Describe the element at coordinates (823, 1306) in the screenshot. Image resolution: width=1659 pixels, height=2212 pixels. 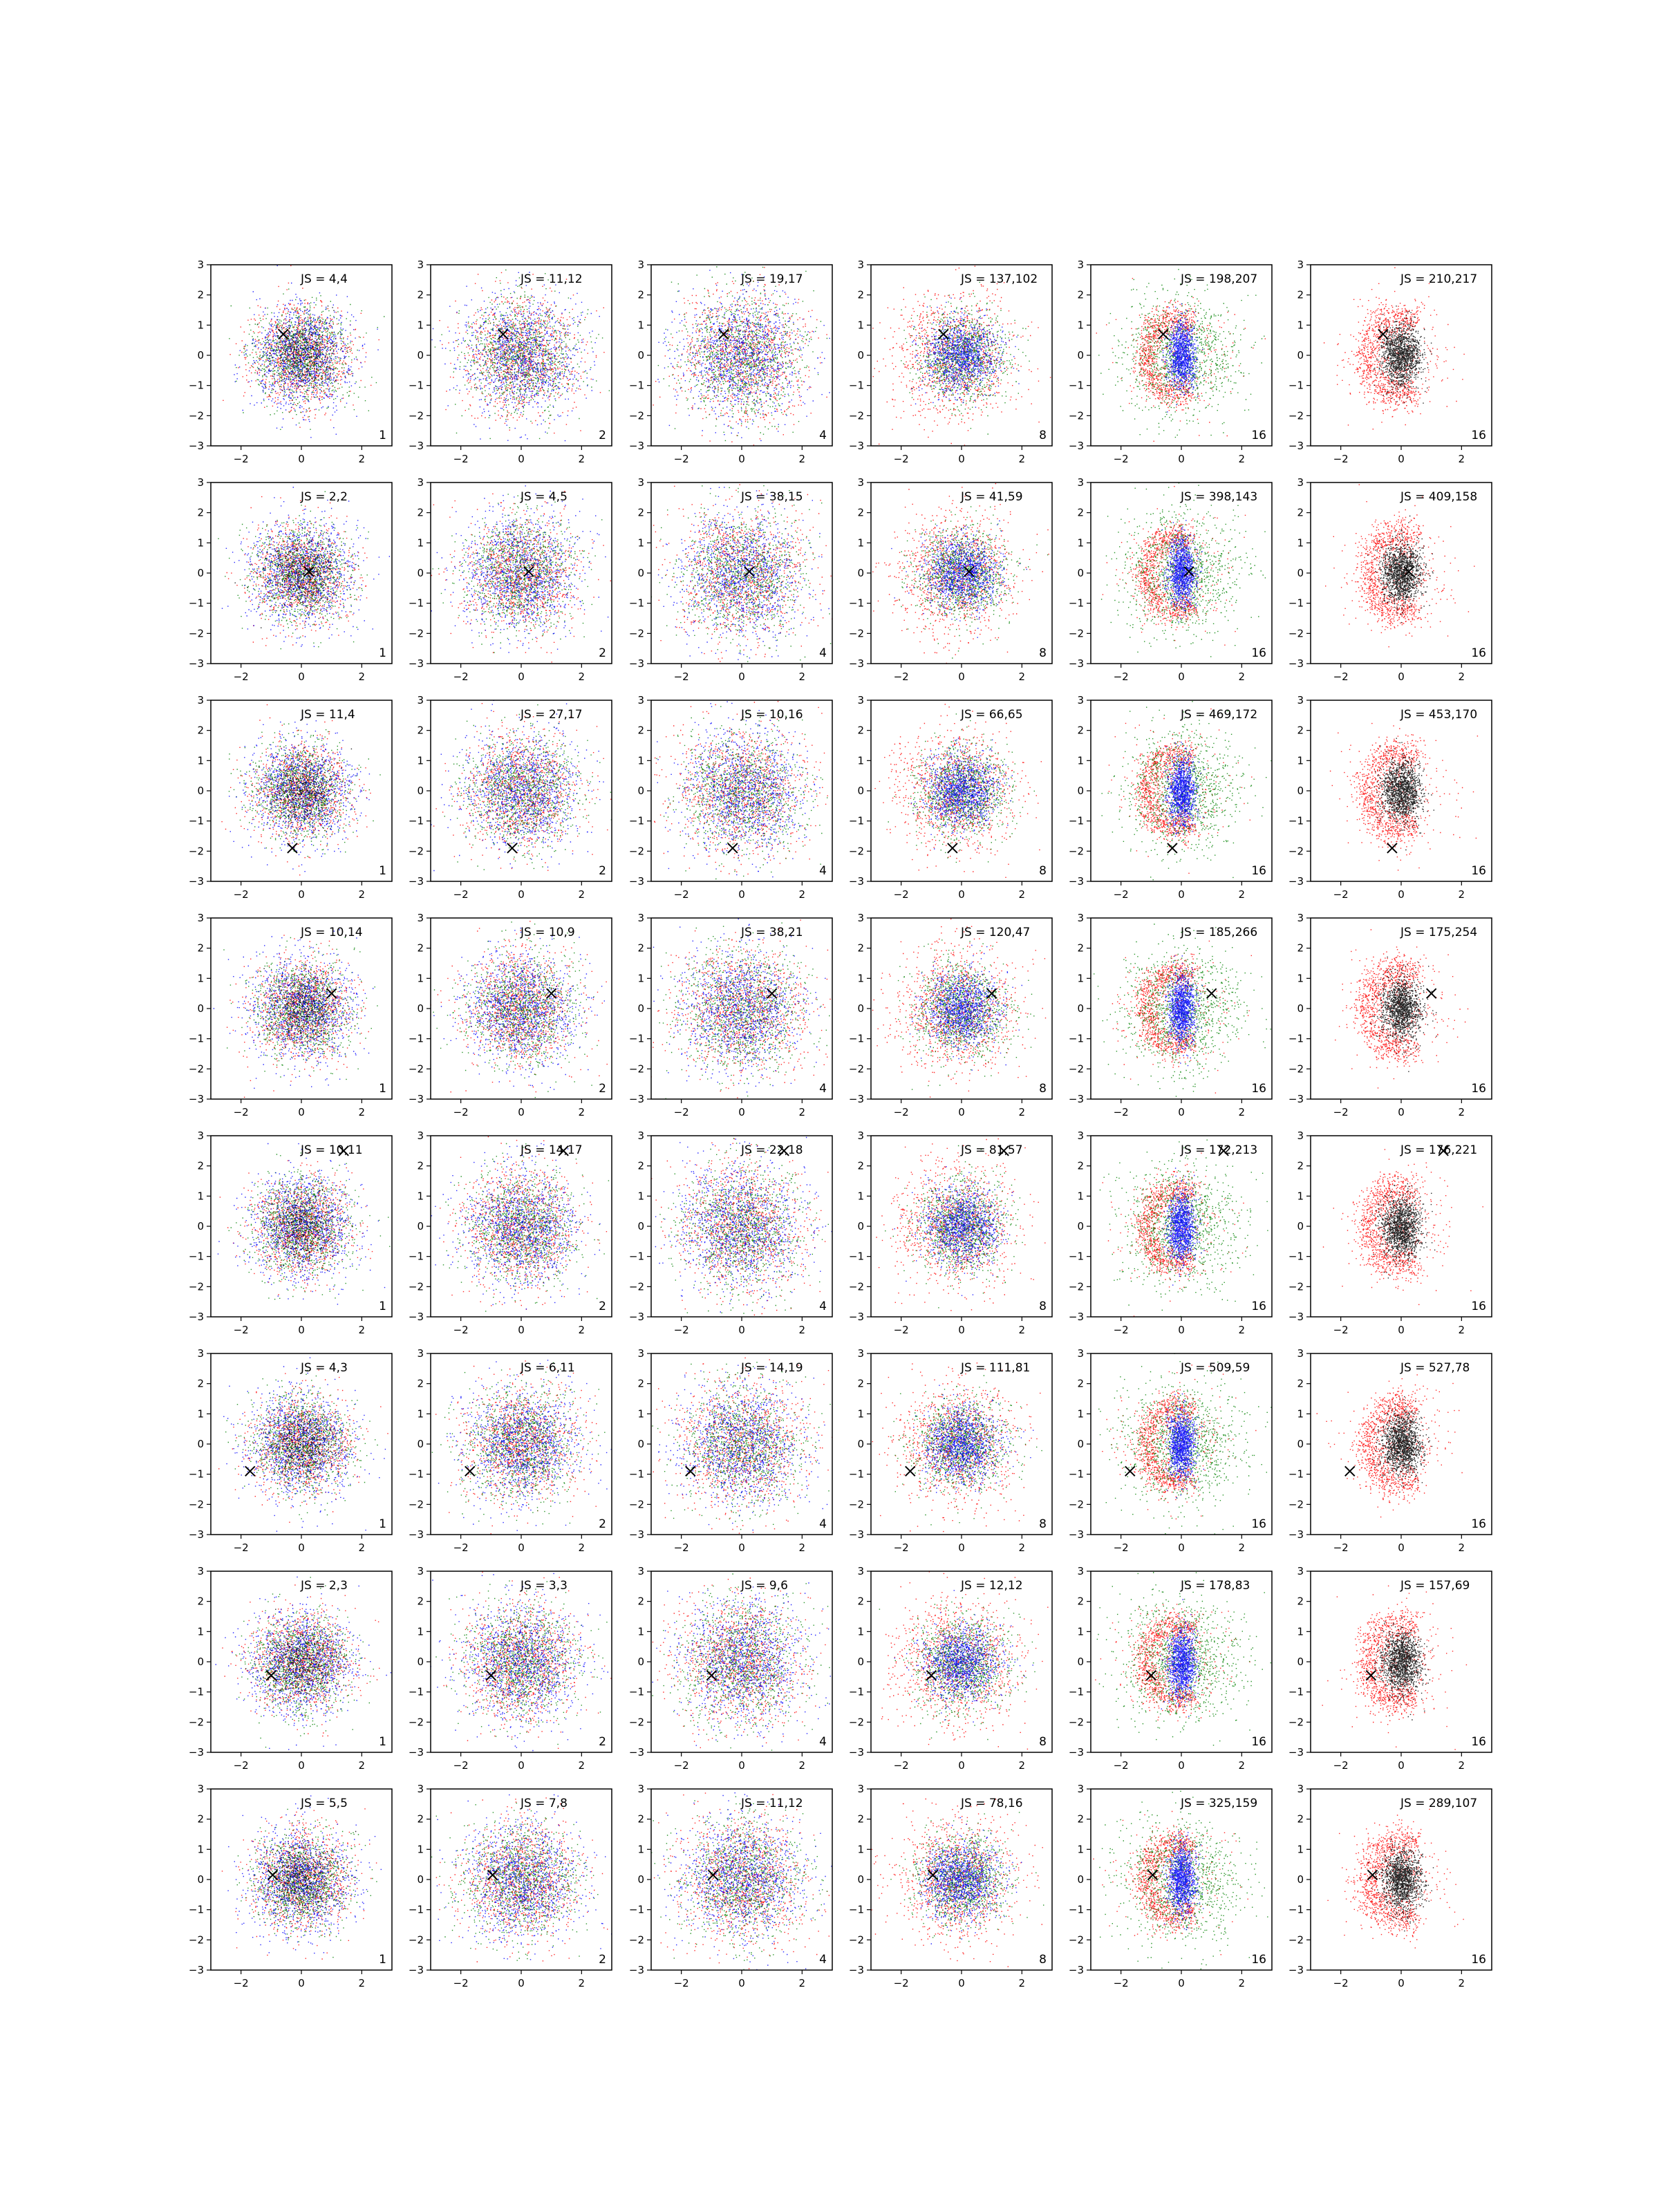
I see `panel-count-label: 4` at that location.